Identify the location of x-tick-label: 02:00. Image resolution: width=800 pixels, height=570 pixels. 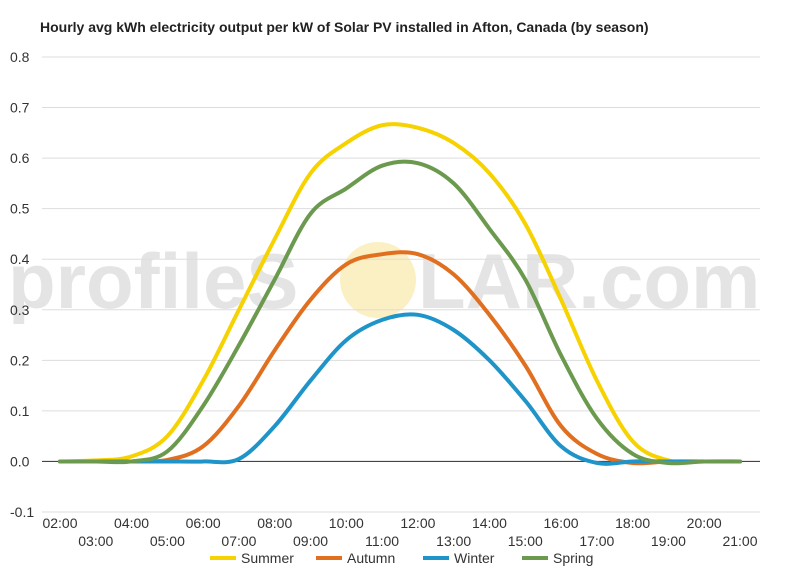
(59, 523).